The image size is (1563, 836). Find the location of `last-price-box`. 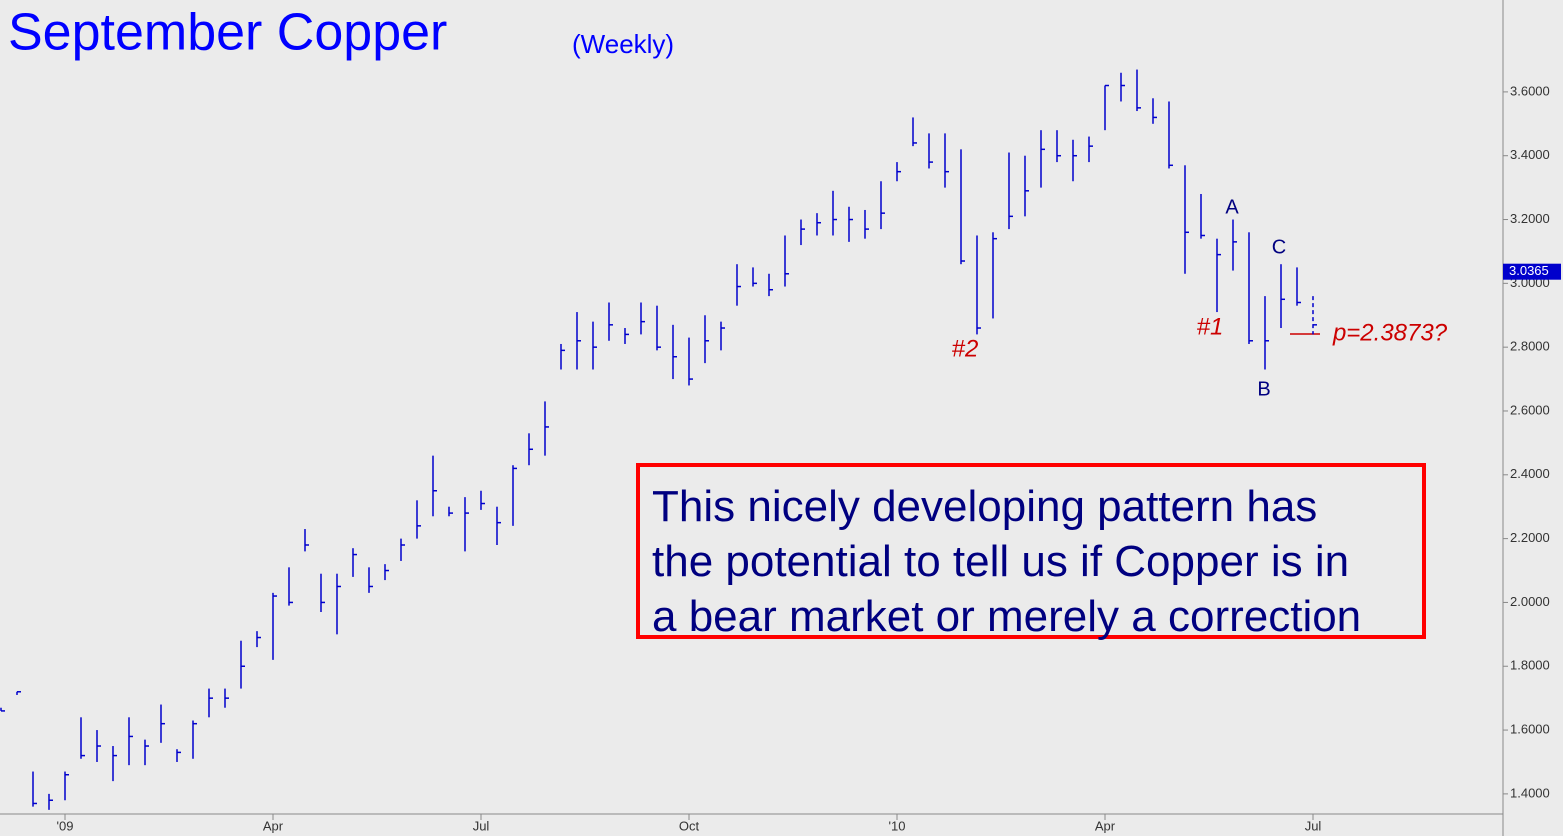

last-price-box is located at coordinates (1532, 271).